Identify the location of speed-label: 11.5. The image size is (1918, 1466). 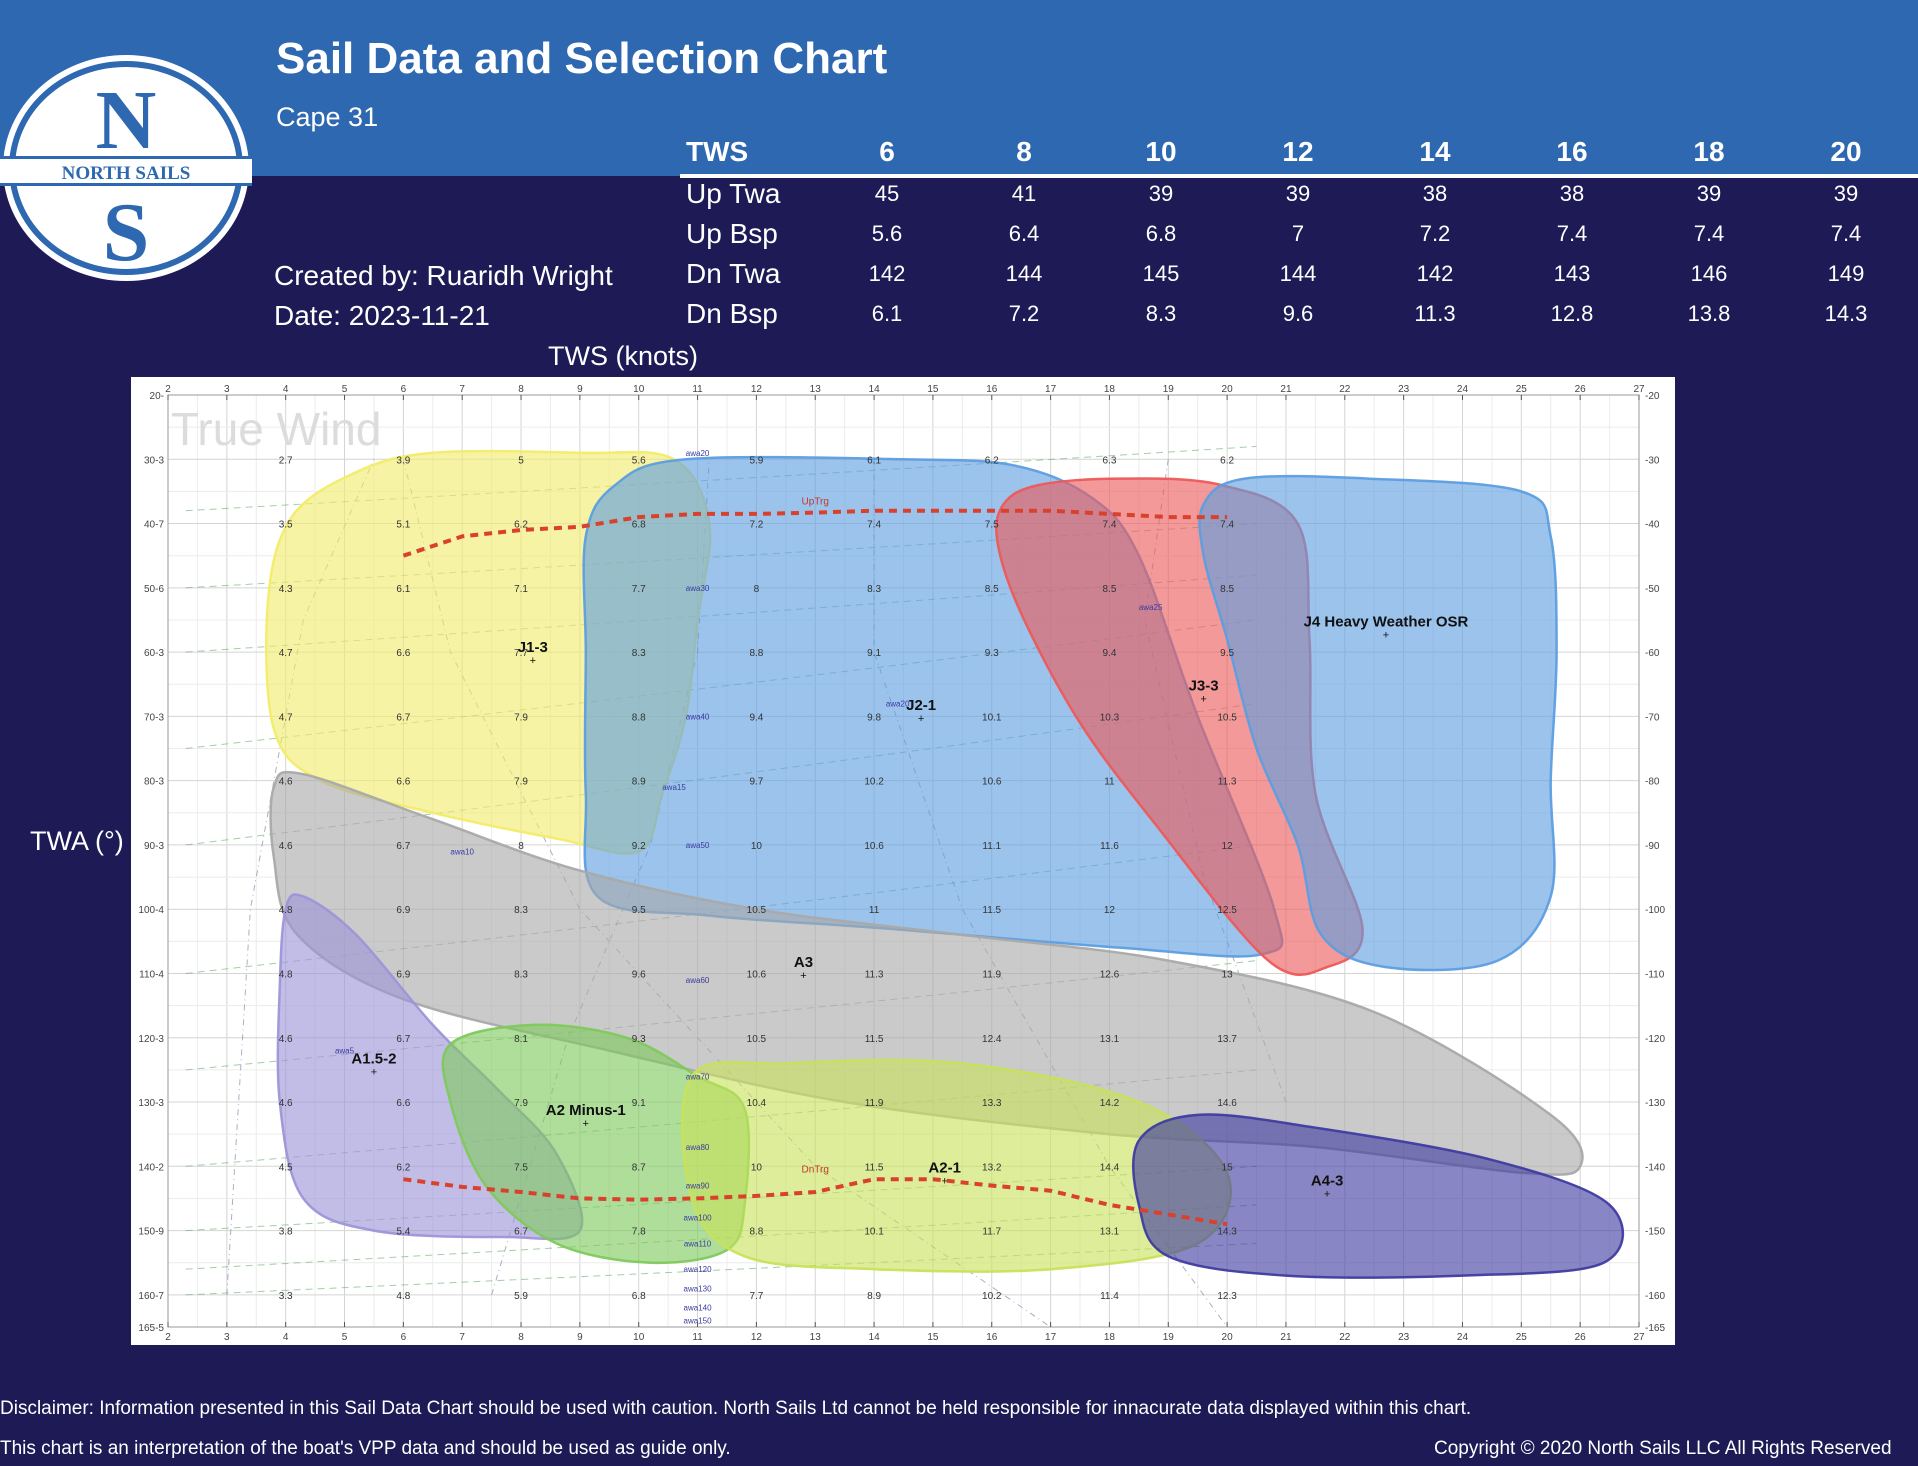
(991, 910).